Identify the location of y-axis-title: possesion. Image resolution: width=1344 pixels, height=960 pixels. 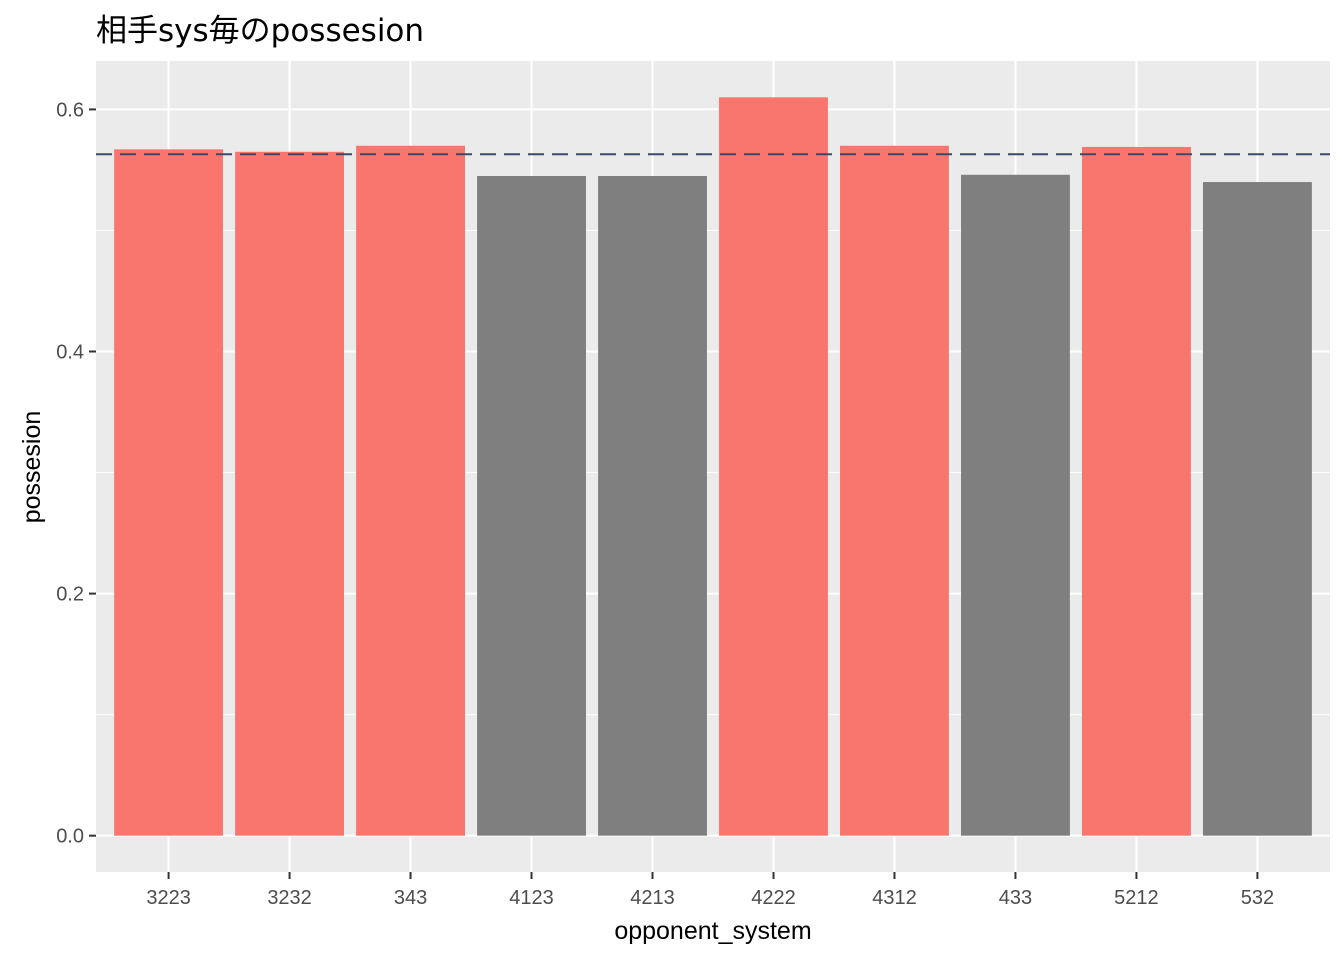
(32, 467).